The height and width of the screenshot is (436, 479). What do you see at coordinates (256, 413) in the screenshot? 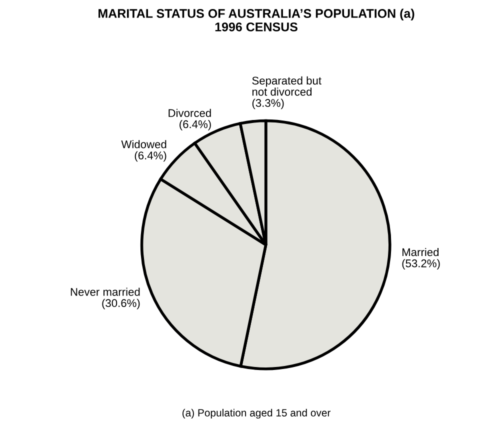
I see `text: (a) Population aged 15 and over` at bounding box center [256, 413].